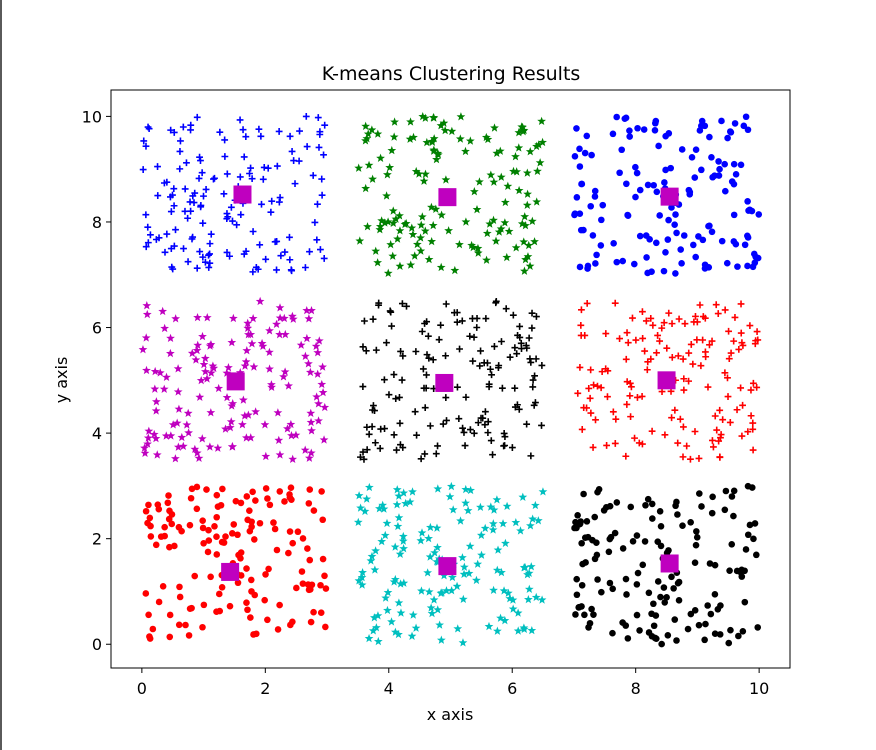 The width and height of the screenshot is (876, 750). What do you see at coordinates (668, 381) in the screenshot?
I see `cluster-6-points` at bounding box center [668, 381].